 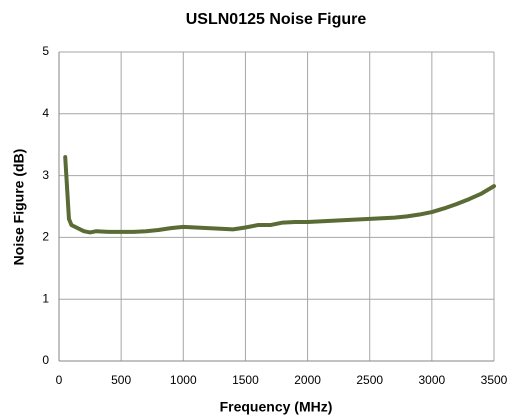 What do you see at coordinates (276, 407) in the screenshot?
I see `x-axis-label: Frequency (MHz)` at bounding box center [276, 407].